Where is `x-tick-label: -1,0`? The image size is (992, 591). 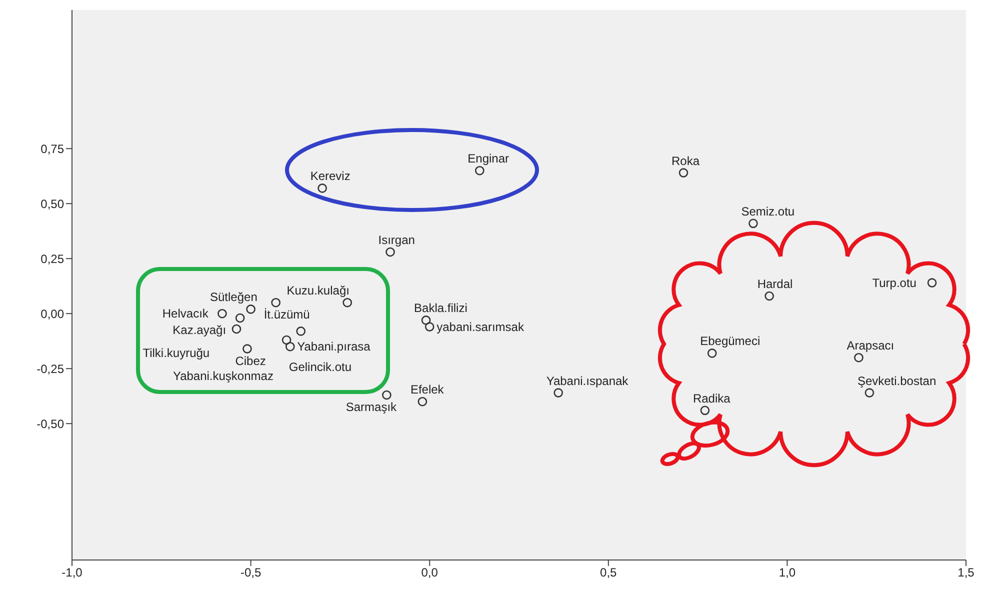 x-tick-label: -1,0 is located at coordinates (72, 573).